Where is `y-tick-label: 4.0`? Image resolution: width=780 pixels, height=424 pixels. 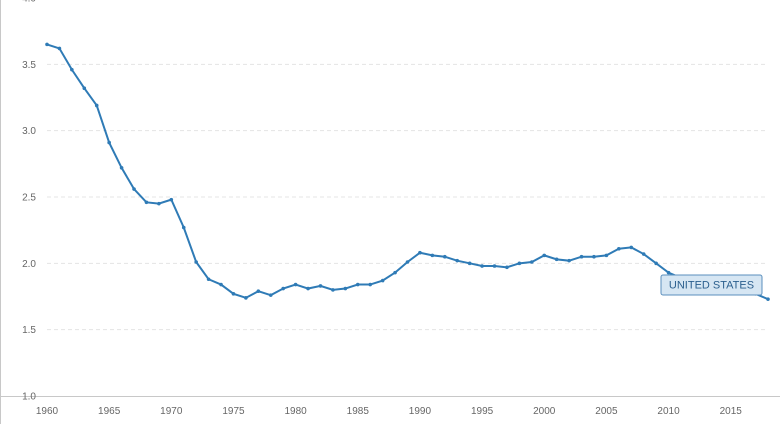 y-tick-label: 4.0 is located at coordinates (29, 2).